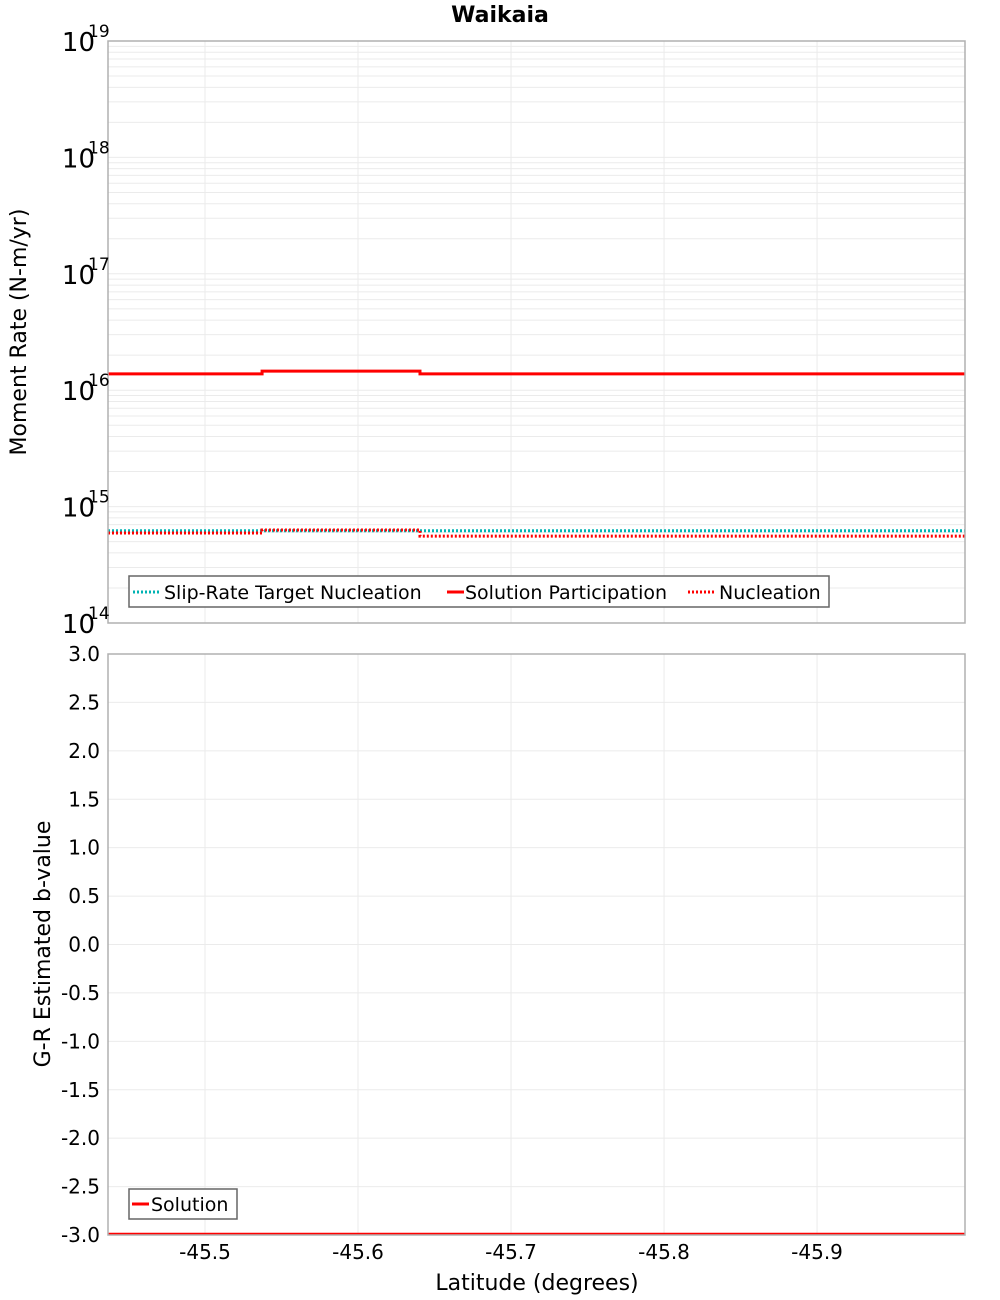 This screenshot has width=1000, height=1300. I want to click on legend-solution-label: Solution, so click(189, 1205).